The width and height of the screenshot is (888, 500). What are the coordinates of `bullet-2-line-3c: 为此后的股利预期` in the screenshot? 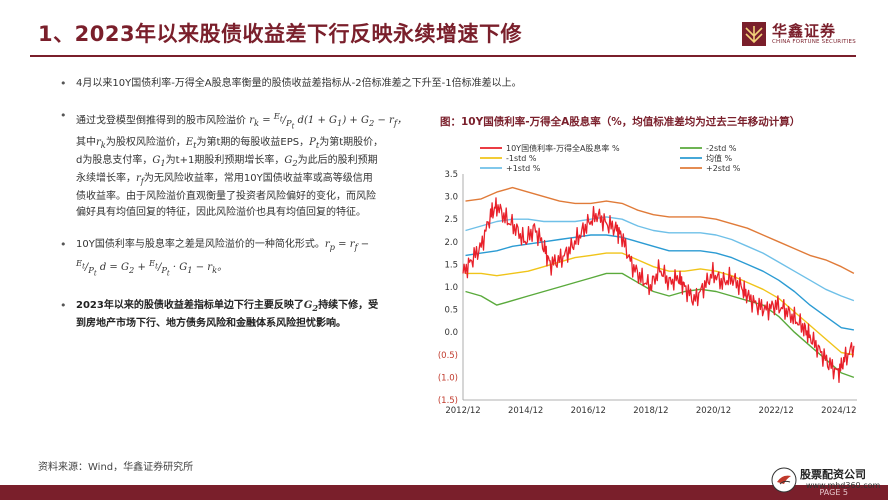 It's located at (337, 160).